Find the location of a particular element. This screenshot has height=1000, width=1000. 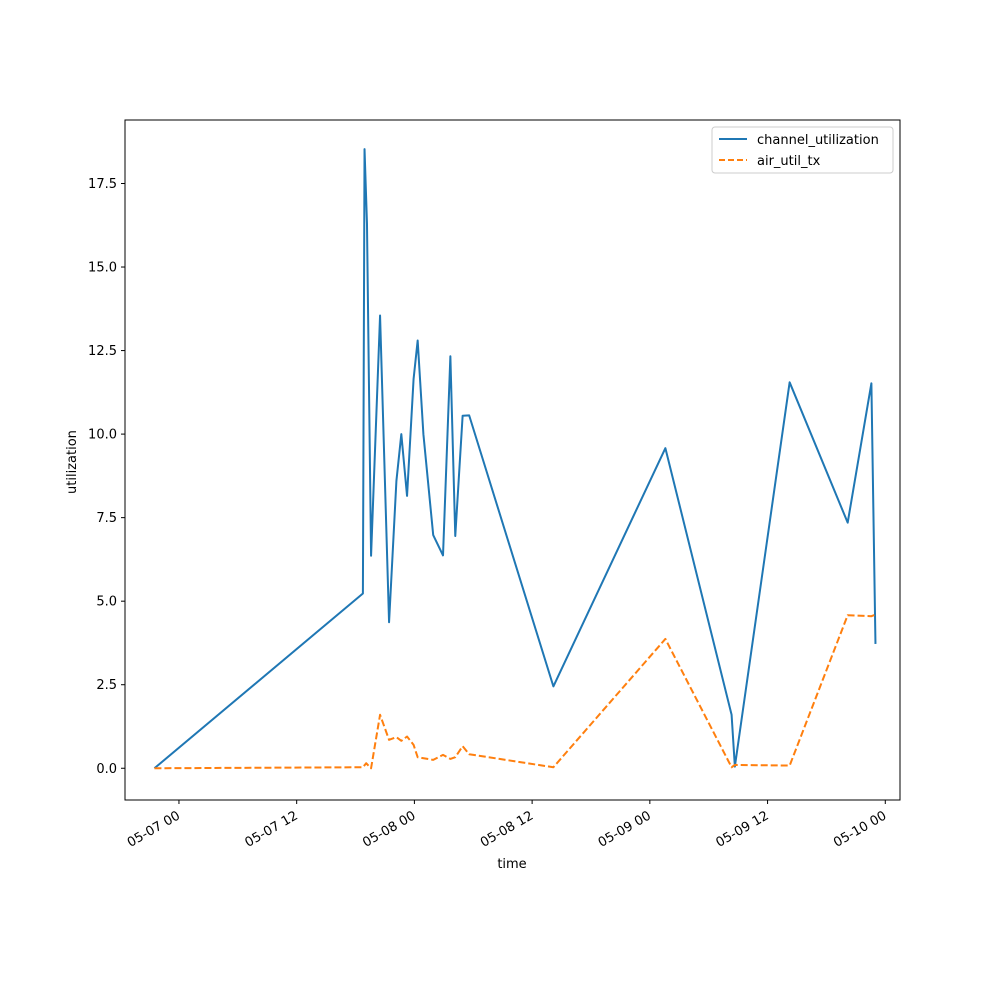

y-tick-label: 5.0 is located at coordinates (106, 602).